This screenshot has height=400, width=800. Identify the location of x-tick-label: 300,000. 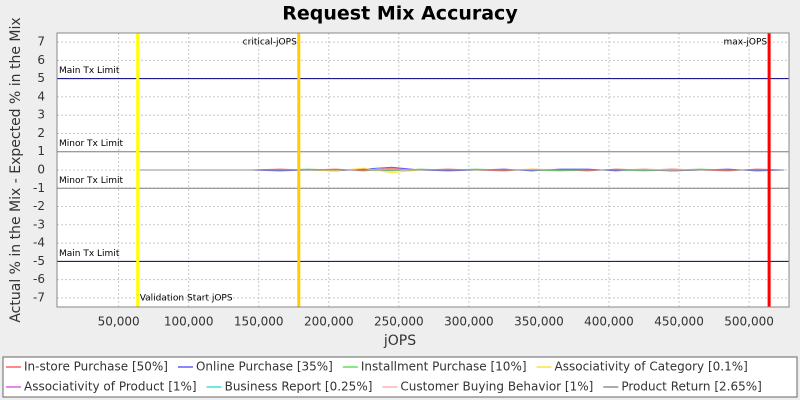
(469, 322).